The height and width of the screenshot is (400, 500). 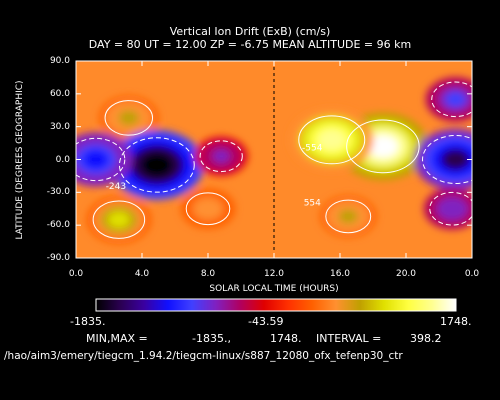 What do you see at coordinates (88, 321) in the screenshot?
I see `colorbar-min-label: -1835.` at bounding box center [88, 321].